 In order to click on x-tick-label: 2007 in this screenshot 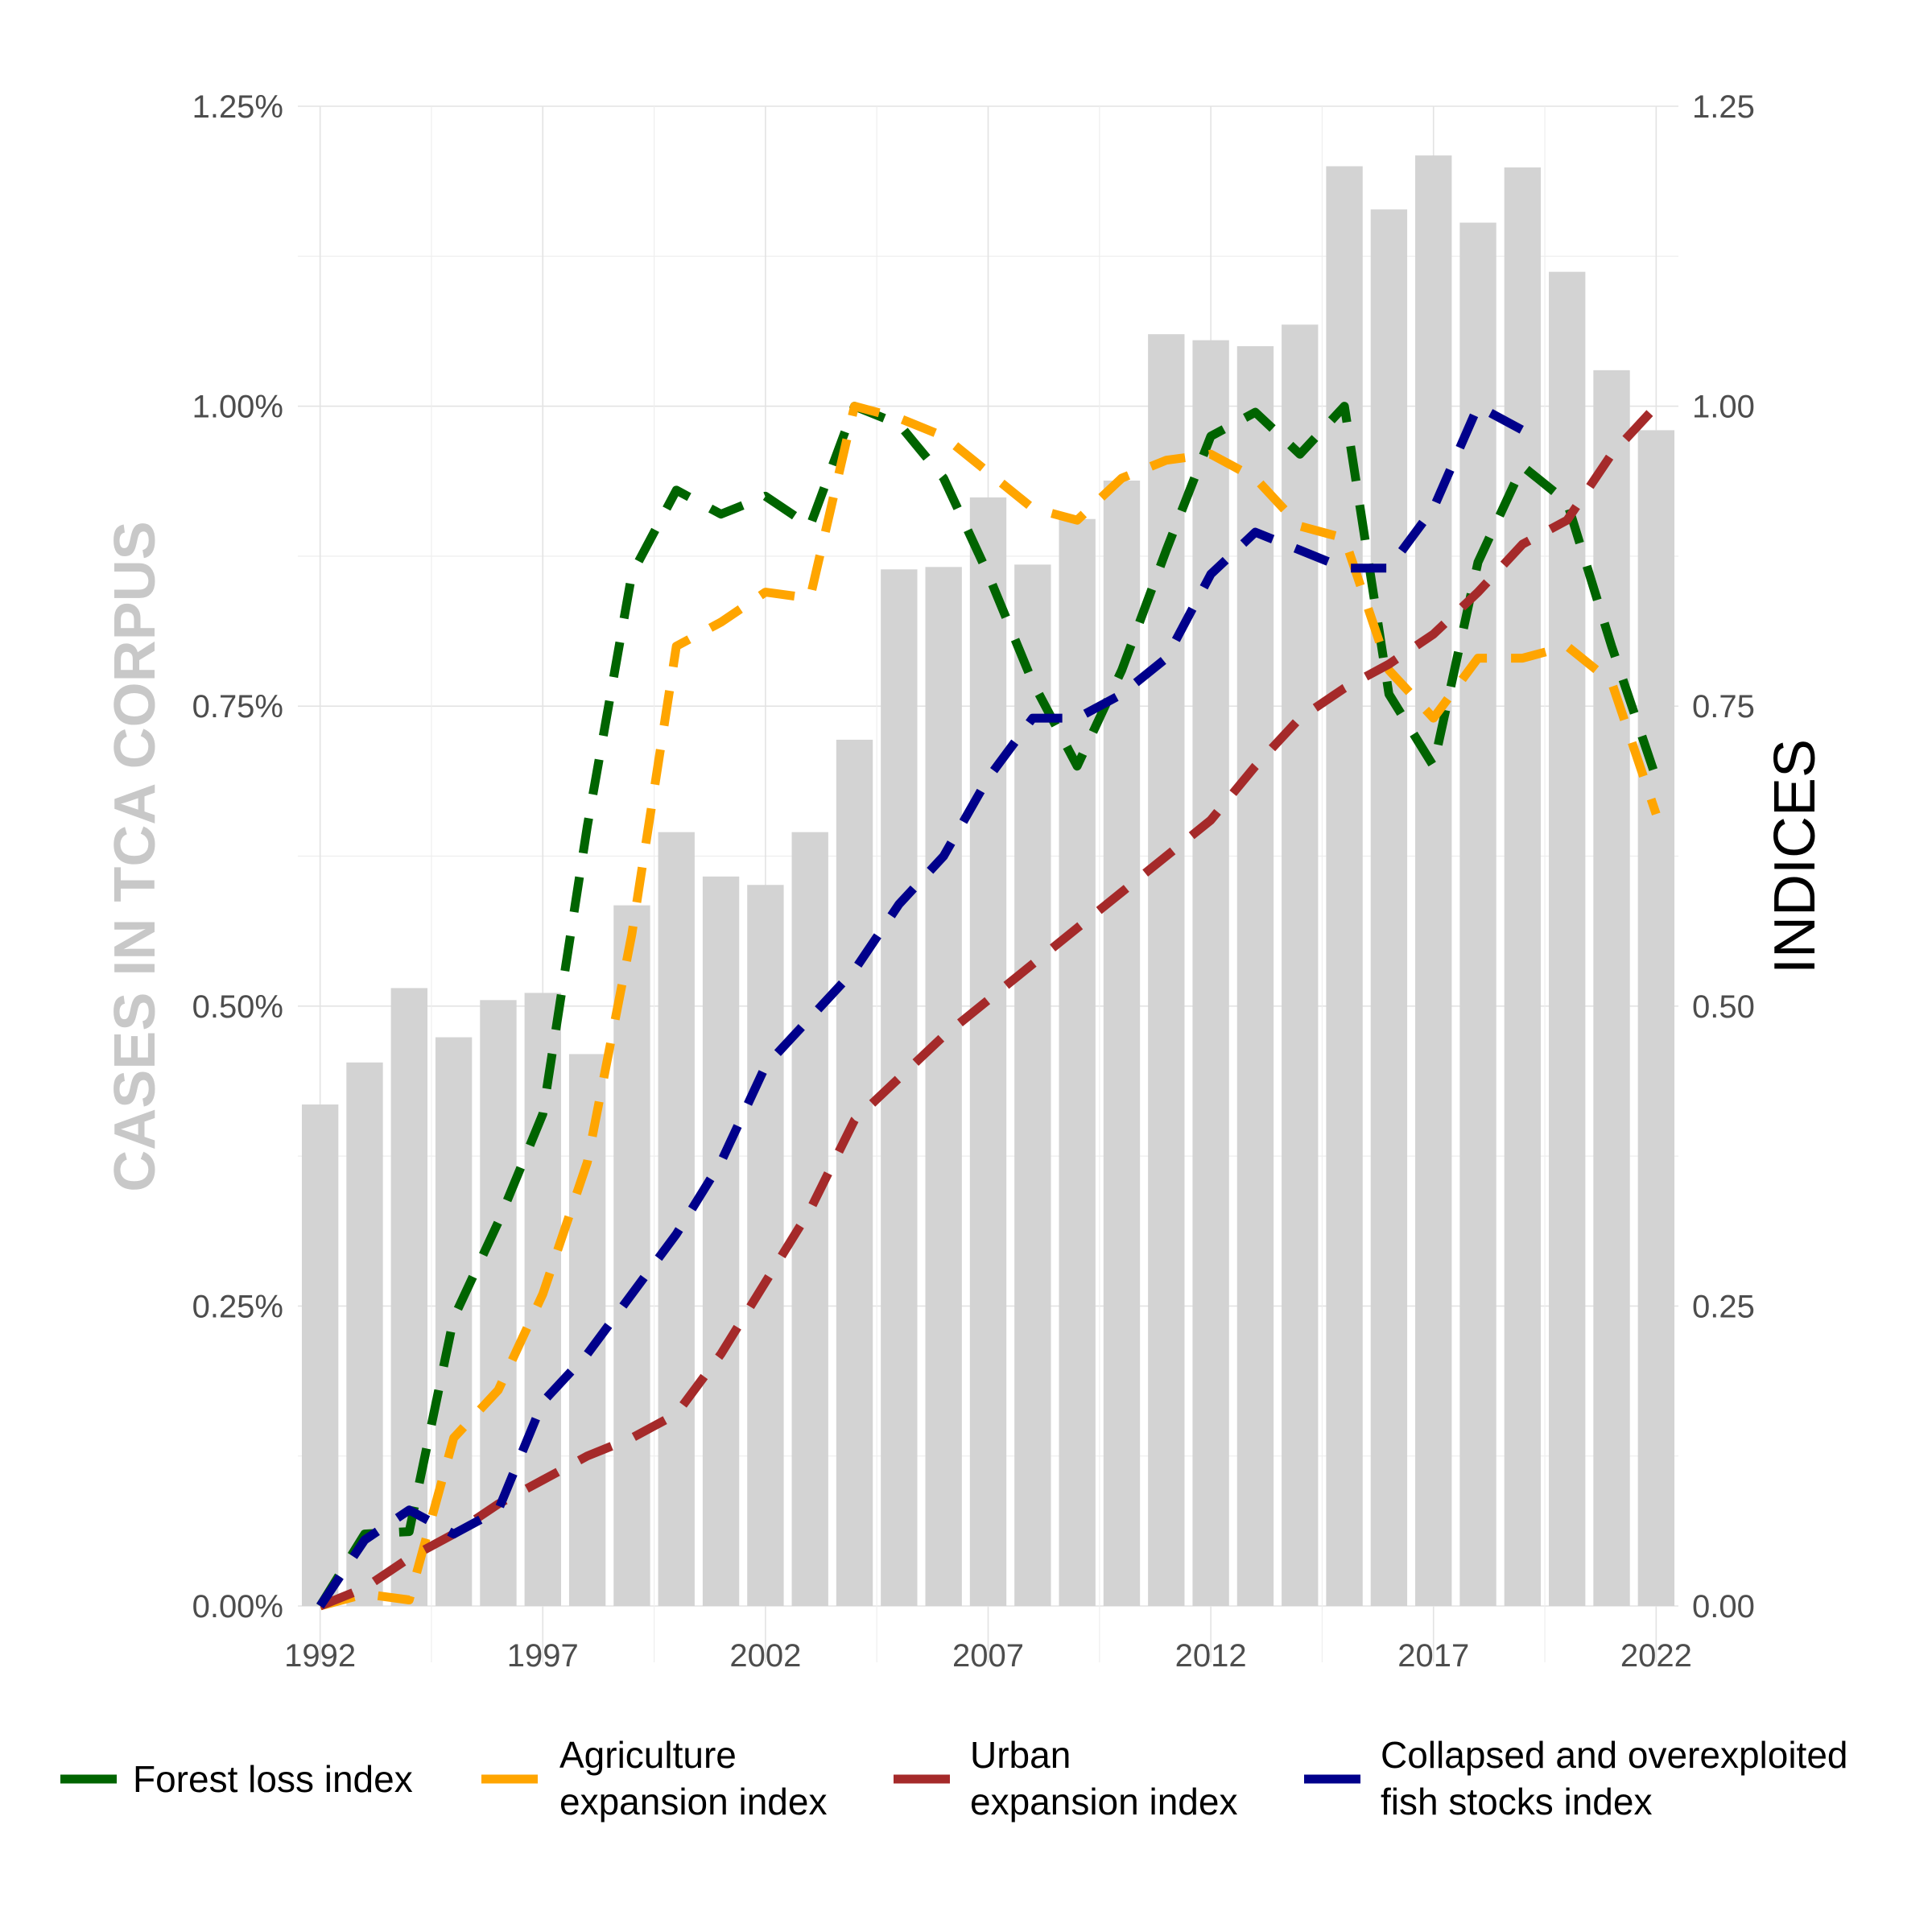, I will do `click(988, 1656)`.